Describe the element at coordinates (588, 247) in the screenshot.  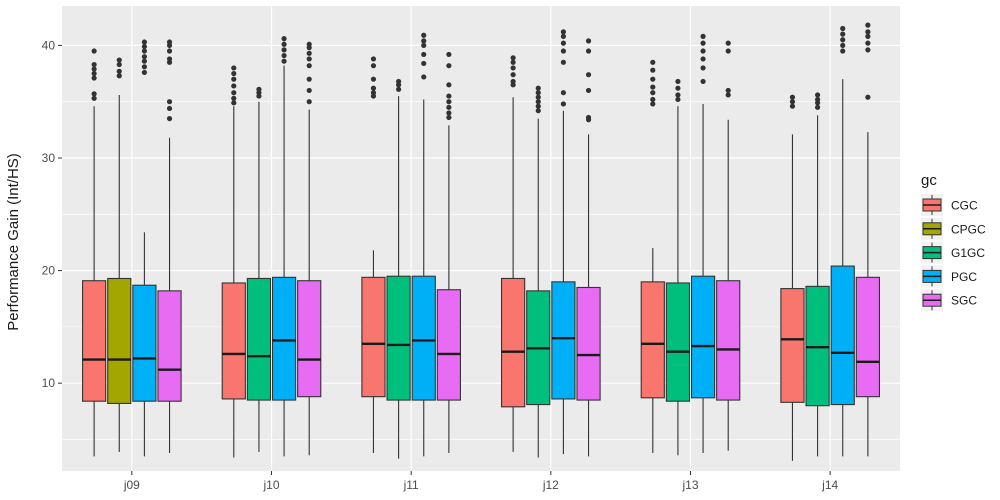
I see `box-j12-SGC` at that location.